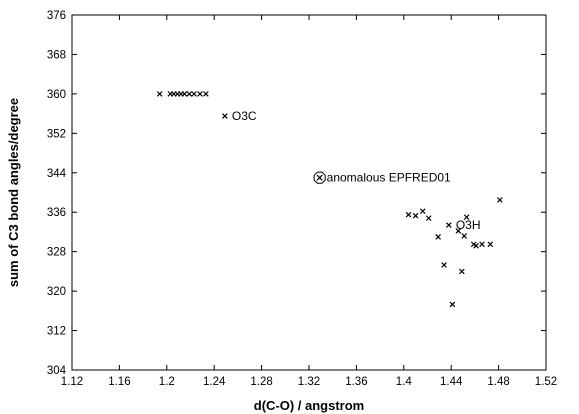  I want to click on y-tick-label: 328, so click(56, 253).